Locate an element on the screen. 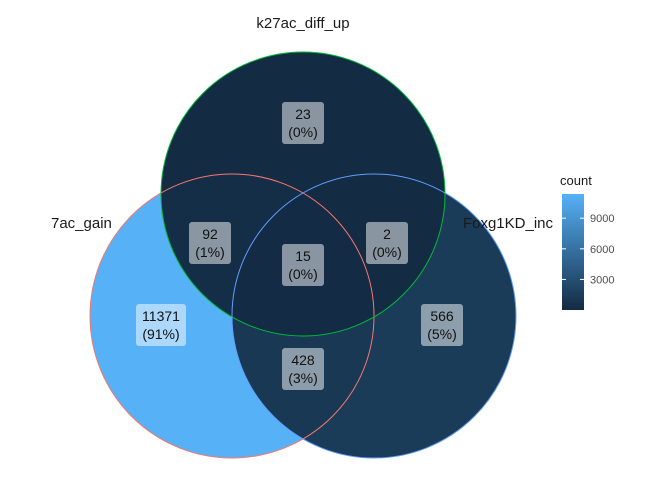 This screenshot has width=672, height=480. legend-title: count is located at coordinates (576, 180).